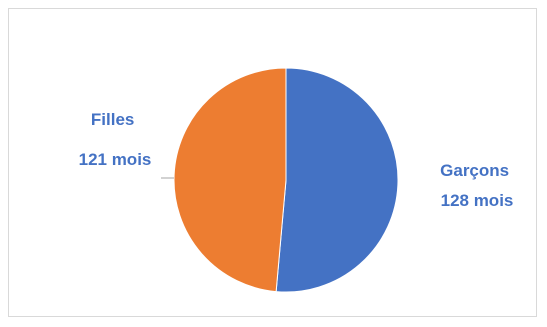  I want to click on label-garcons: Garçons 128 mois, so click(477, 185).